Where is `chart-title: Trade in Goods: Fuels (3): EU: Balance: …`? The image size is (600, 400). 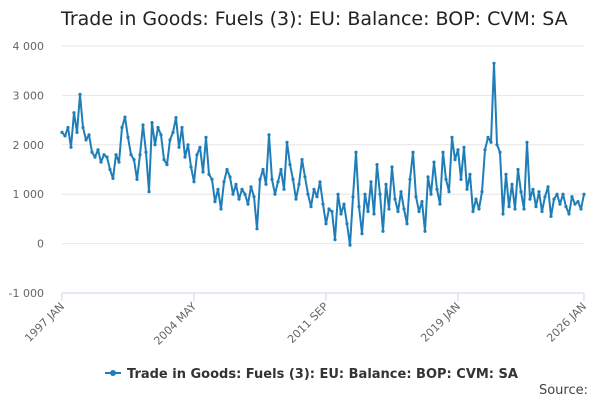 chart-title: Trade in Goods: Fuels (3): EU: Balance: … is located at coordinates (314, 19).